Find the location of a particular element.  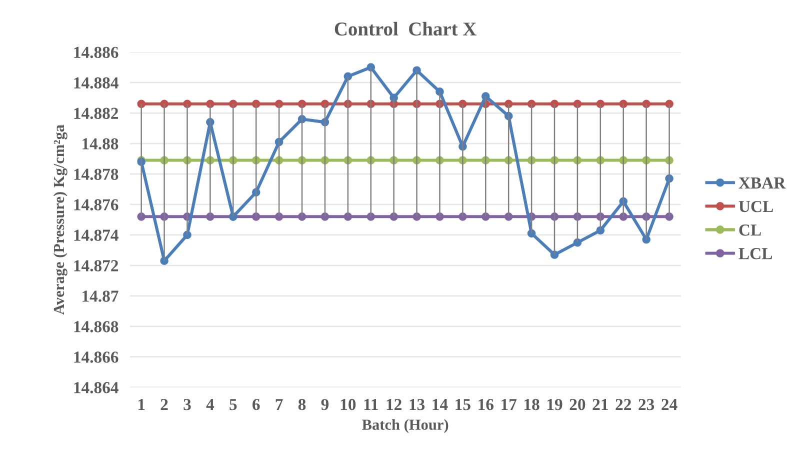

y-tick-label: 14.876 is located at coordinates (96, 204).